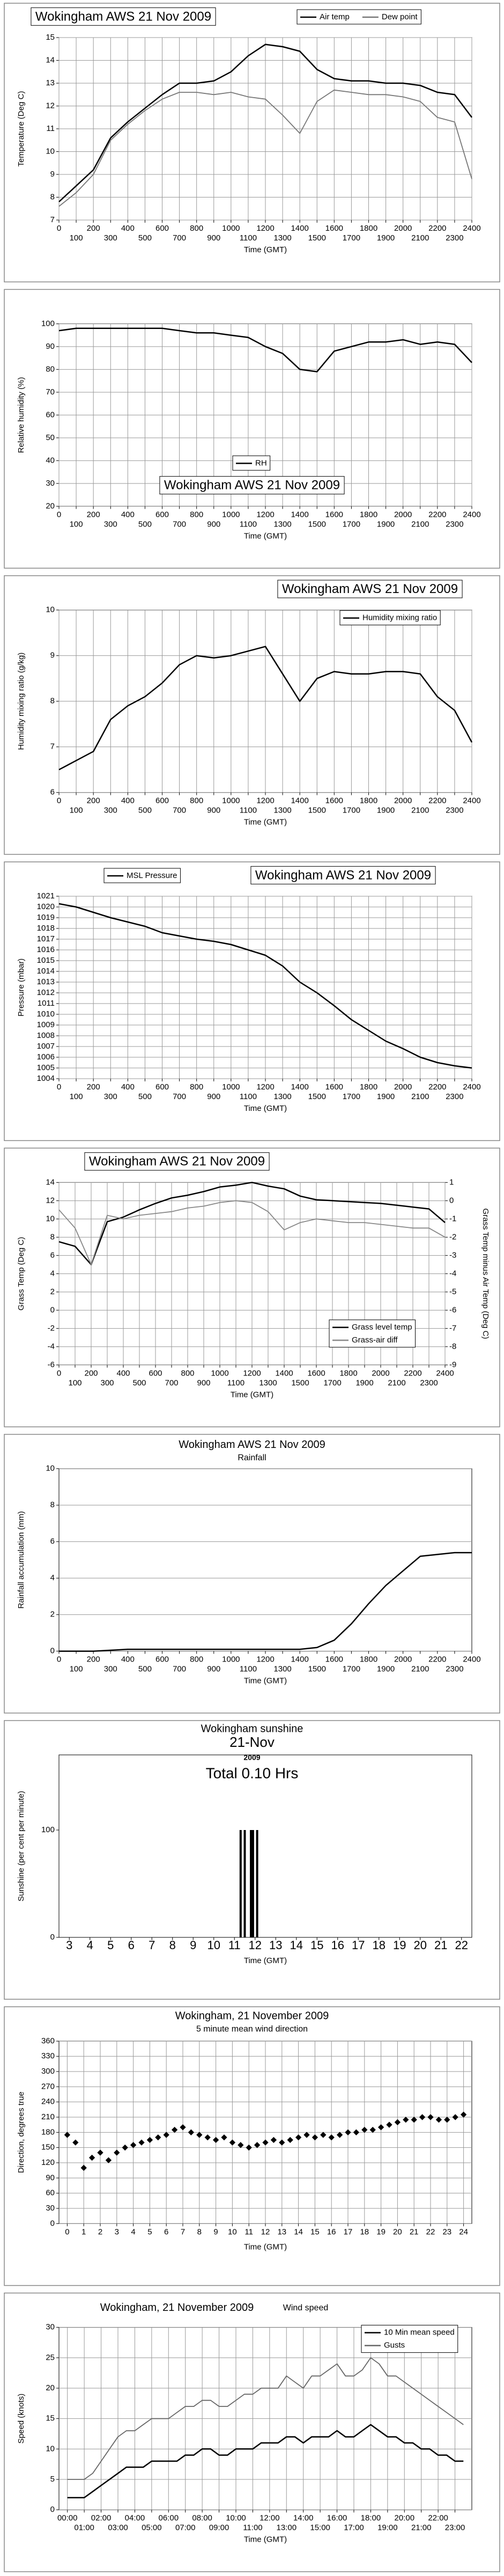  What do you see at coordinates (394, 2345) in the screenshot?
I see `legend-label: Gusts` at bounding box center [394, 2345].